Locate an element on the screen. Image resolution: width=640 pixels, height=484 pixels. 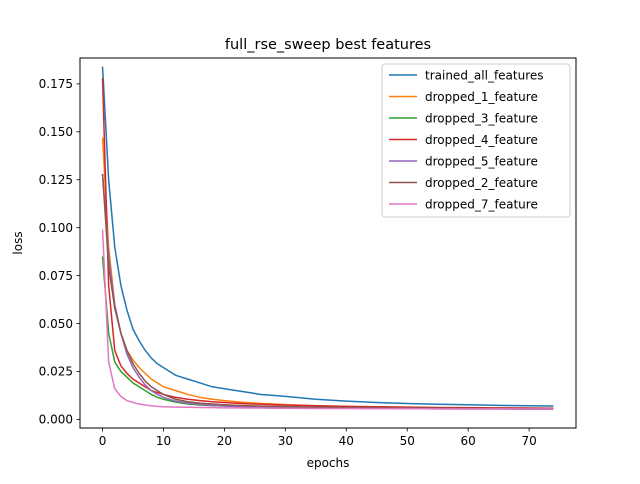
y-axis-ticks: 0.000 0.025 0.050 0.075 0.100 0.125 0.150 0.175 is located at coordinates (59, 252).